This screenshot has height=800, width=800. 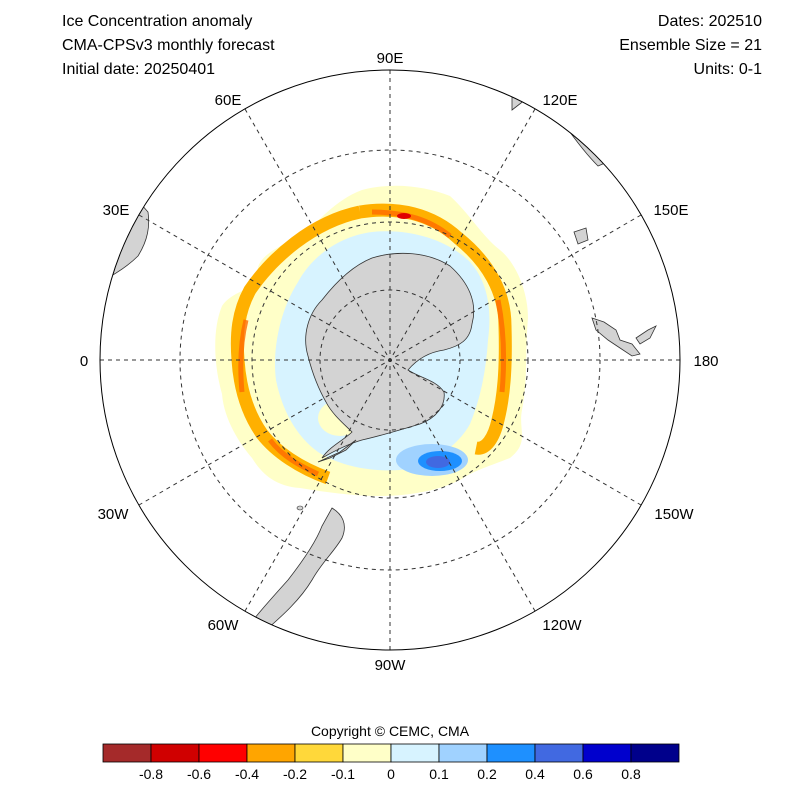 What do you see at coordinates (372, 343) in the screenshot?
I see `anomaly-ring-red` at bounding box center [372, 343].